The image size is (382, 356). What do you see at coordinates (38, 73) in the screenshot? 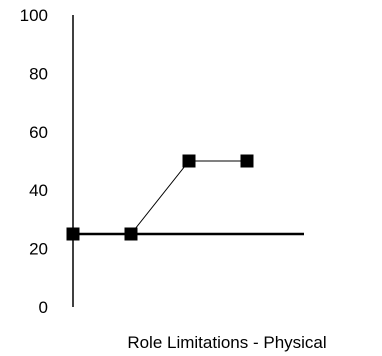
I see `y-tick-label: 80` at bounding box center [38, 73].